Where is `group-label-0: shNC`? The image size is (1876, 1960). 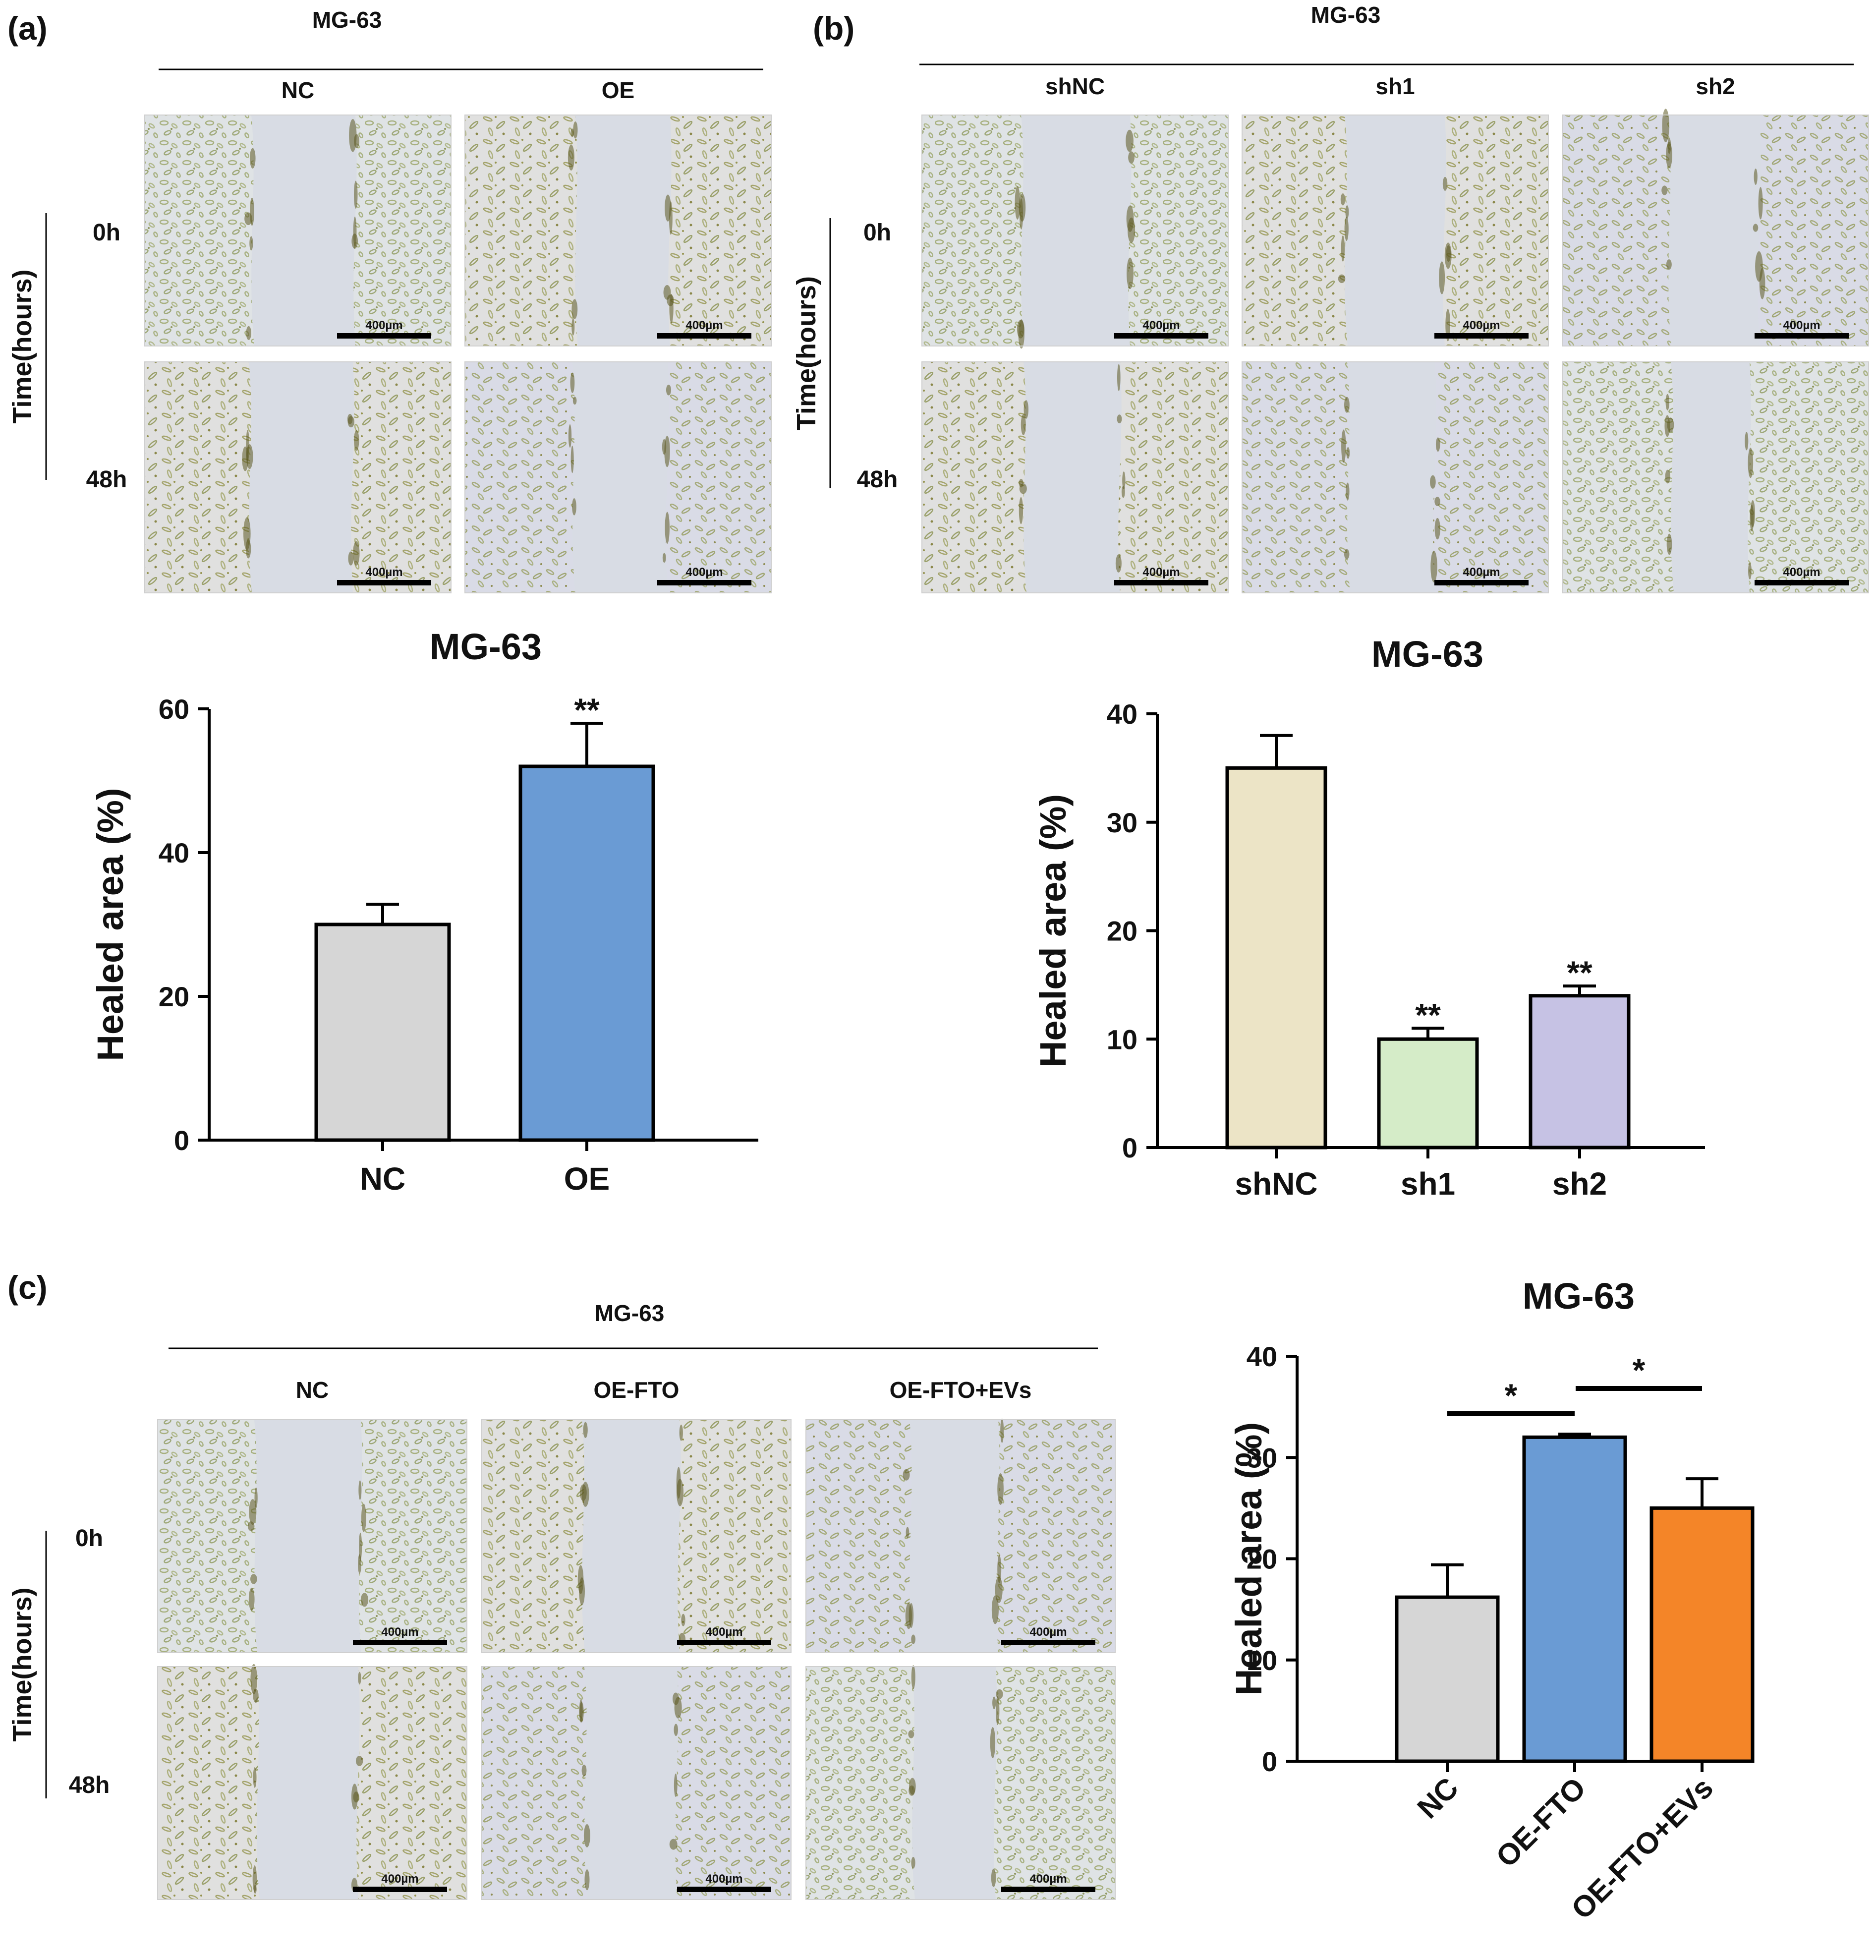 group-label-0: shNC is located at coordinates (1075, 86).